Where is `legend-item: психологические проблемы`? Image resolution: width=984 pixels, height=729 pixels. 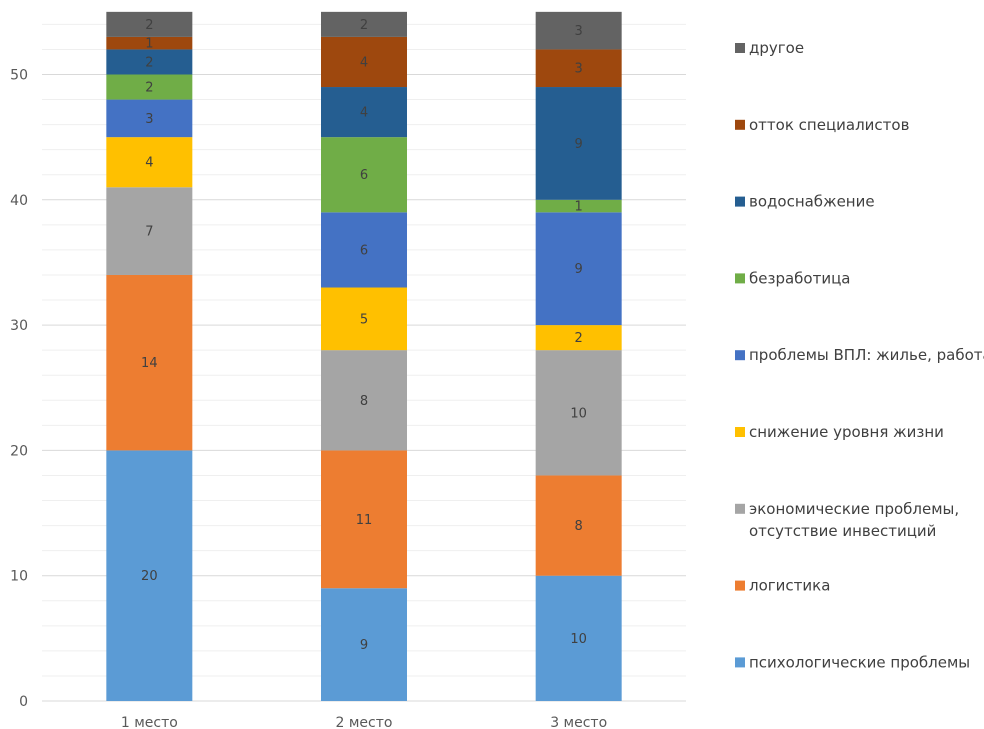 legend-item: психологические проблемы is located at coordinates (852, 662).